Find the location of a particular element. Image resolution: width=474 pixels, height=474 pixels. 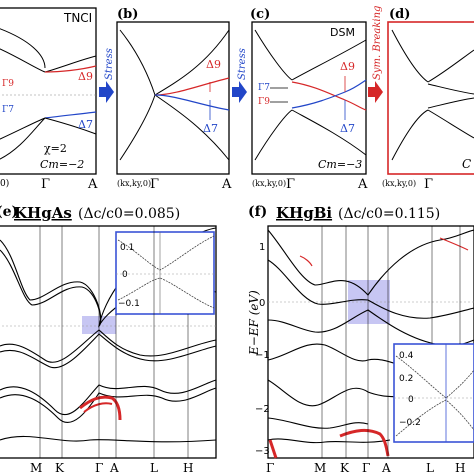

arrow-1-label: Stress is located at coordinates (109, 64).